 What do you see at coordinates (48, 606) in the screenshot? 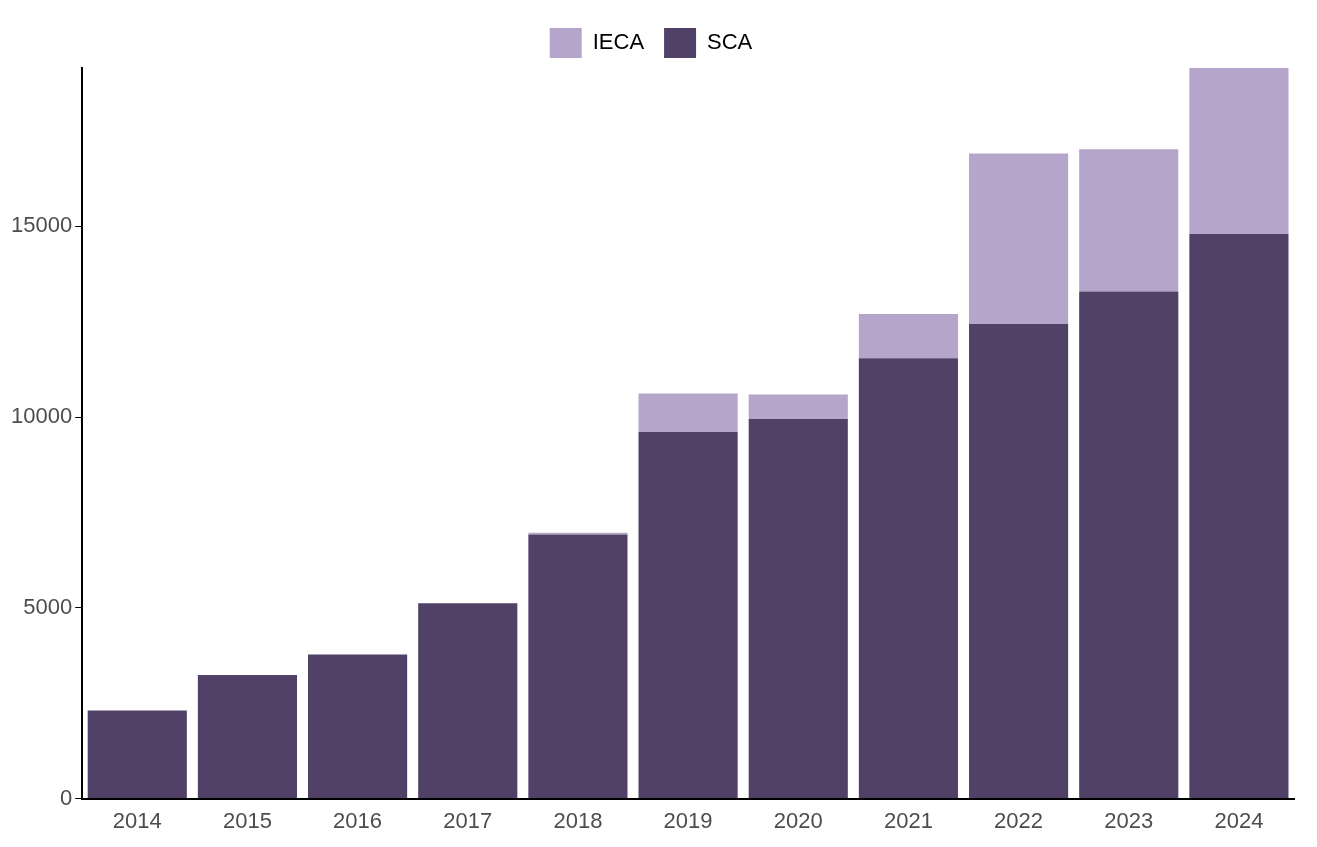
I see `y-tick-label: 5000` at bounding box center [48, 606].